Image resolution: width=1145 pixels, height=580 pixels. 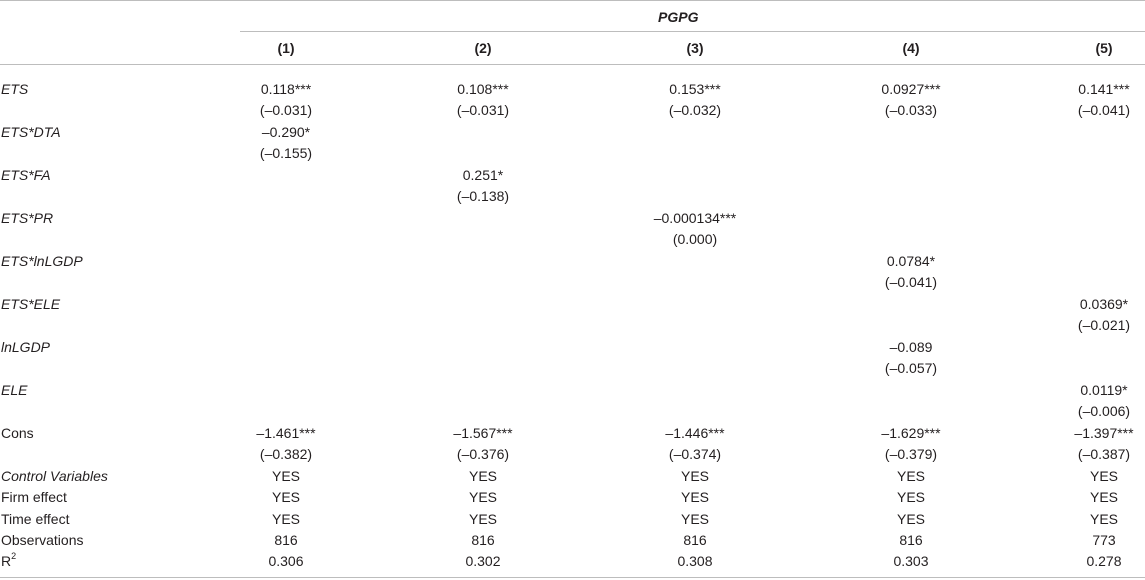 What do you see at coordinates (695, 89) in the screenshot?
I see `cell-coef: 0.153***` at bounding box center [695, 89].